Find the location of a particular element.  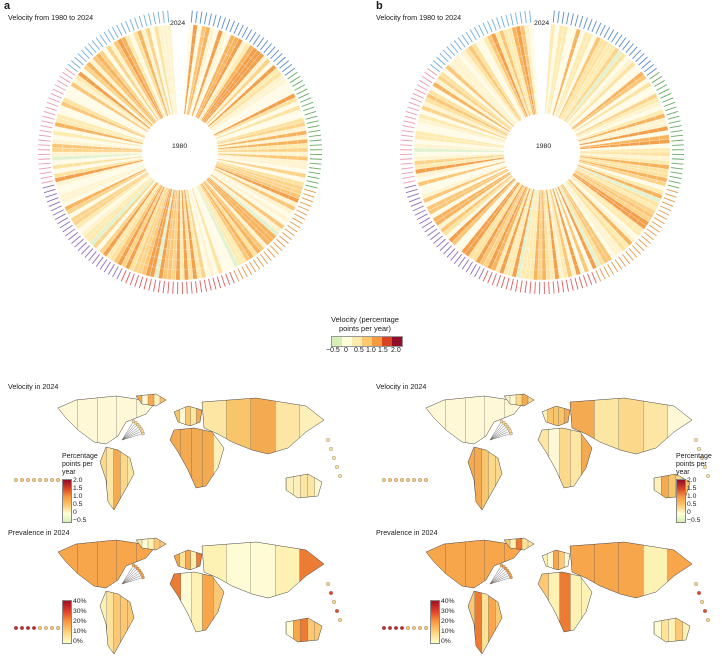

velocity-legend-tick: 0 is located at coordinates (346, 350).